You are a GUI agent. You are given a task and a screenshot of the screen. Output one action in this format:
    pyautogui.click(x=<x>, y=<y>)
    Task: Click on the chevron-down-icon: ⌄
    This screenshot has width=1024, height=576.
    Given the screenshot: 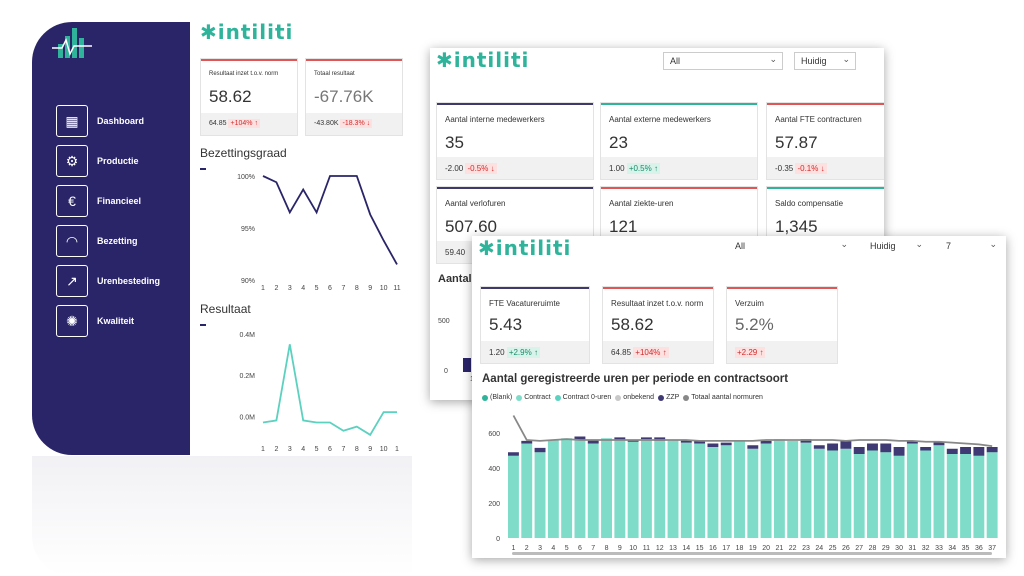 What is the action you would take?
    pyautogui.click(x=773, y=59)
    